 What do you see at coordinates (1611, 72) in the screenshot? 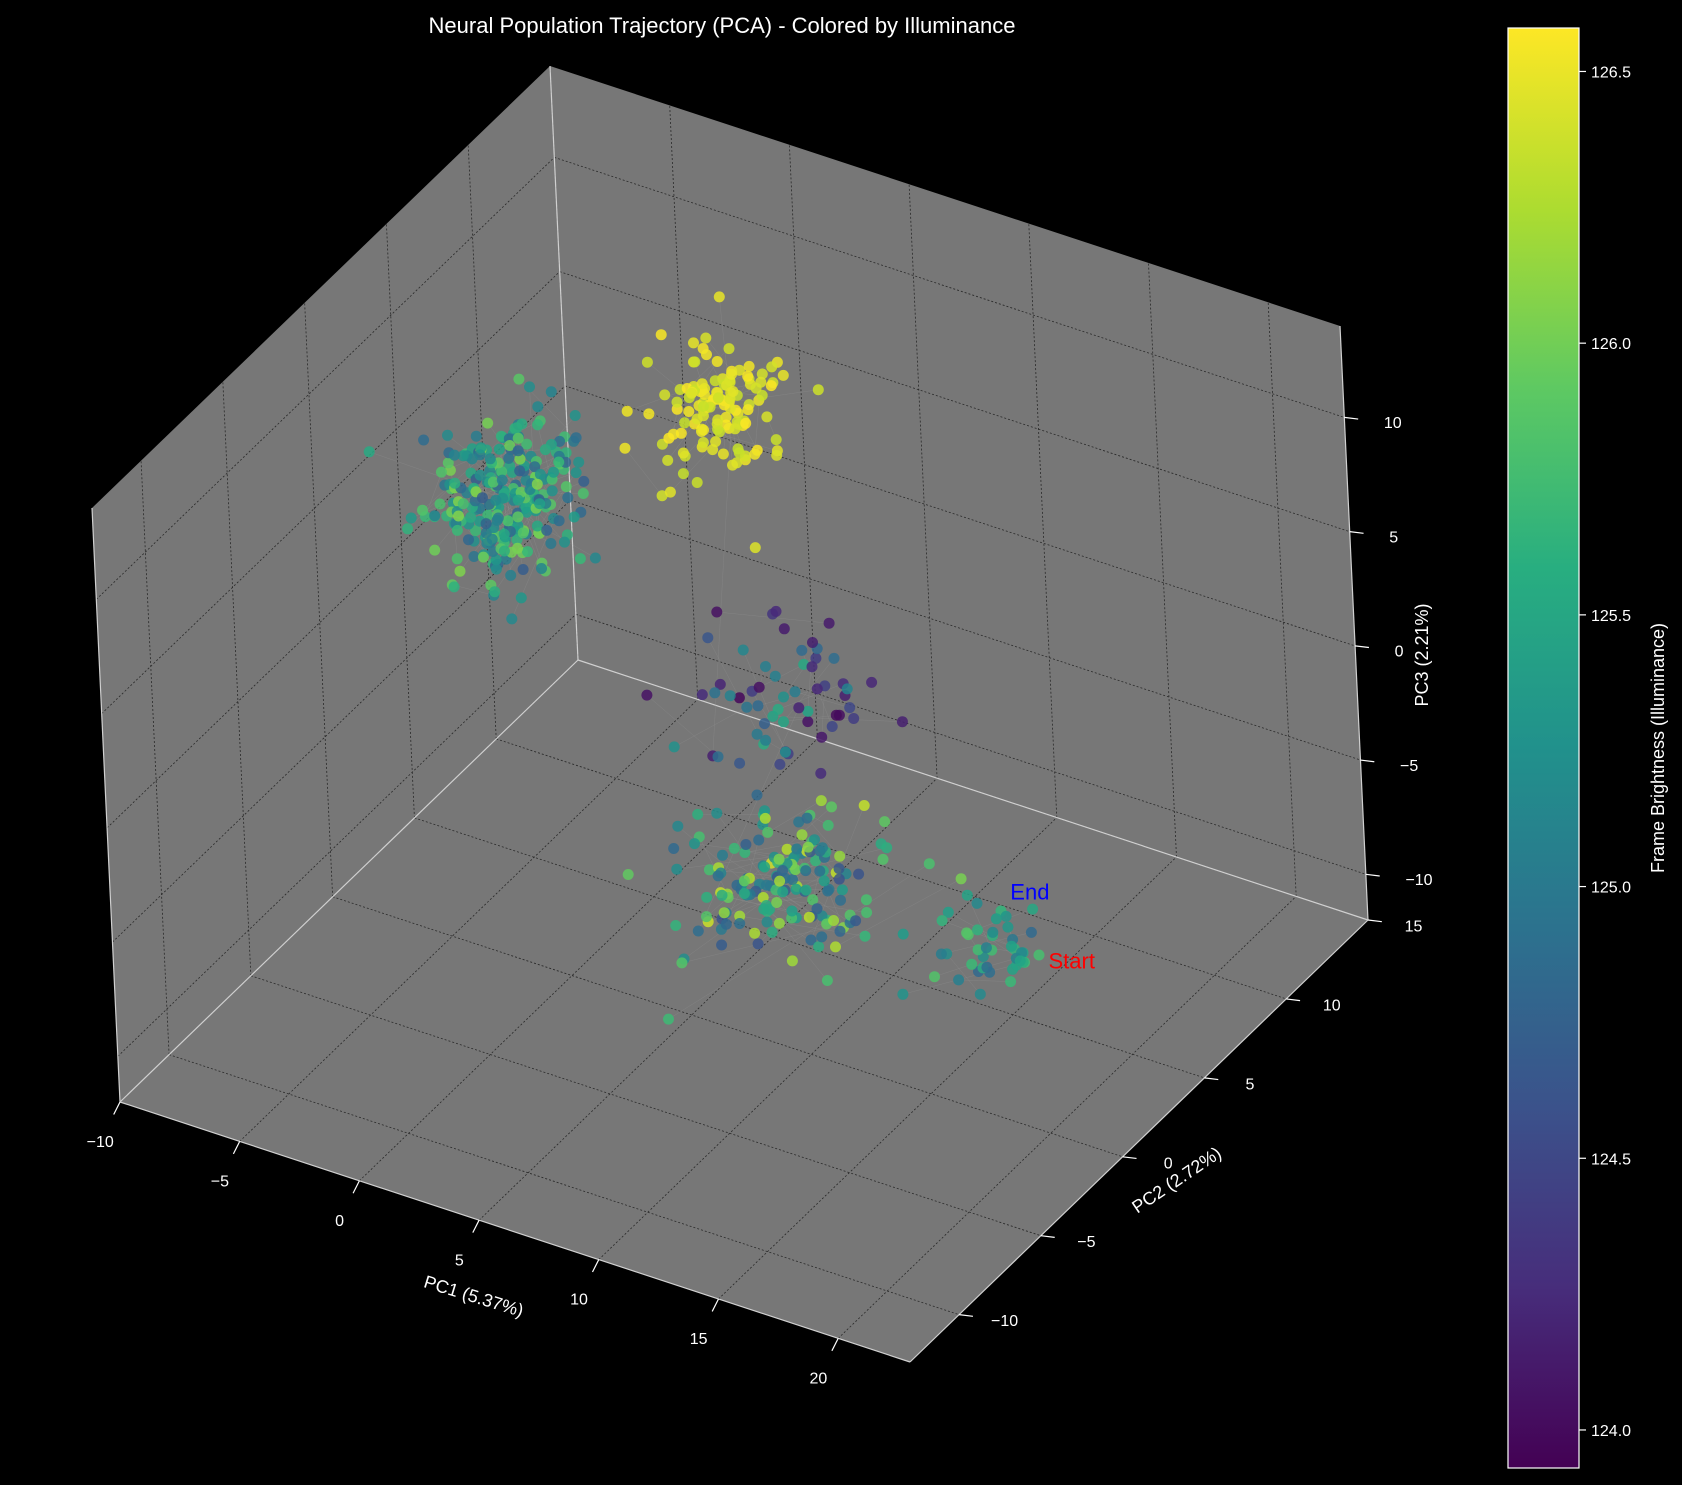
I see `colorbar-tick-label: 126.5` at bounding box center [1611, 72].